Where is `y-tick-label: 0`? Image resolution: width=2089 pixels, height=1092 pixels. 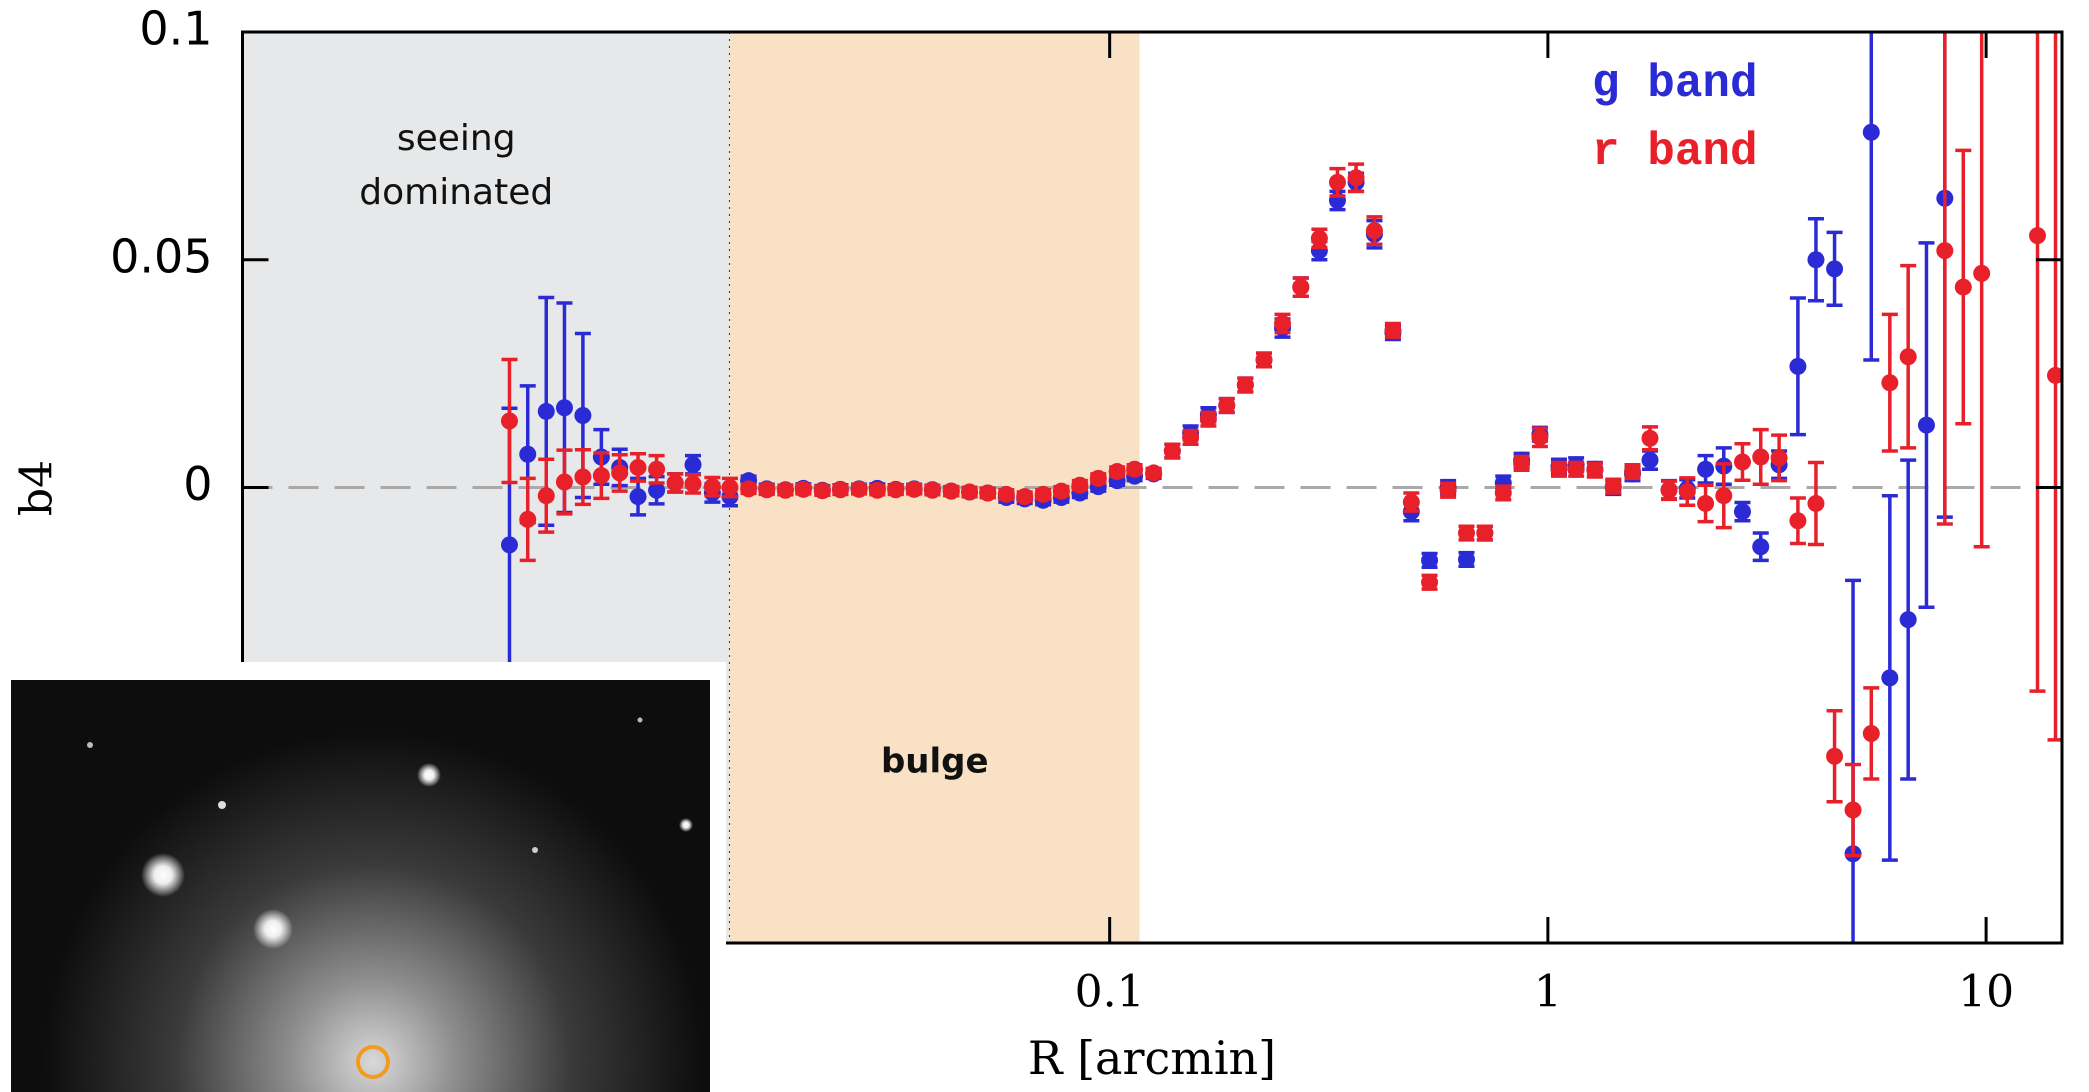
y-tick-label: 0 is located at coordinates (197, 484).